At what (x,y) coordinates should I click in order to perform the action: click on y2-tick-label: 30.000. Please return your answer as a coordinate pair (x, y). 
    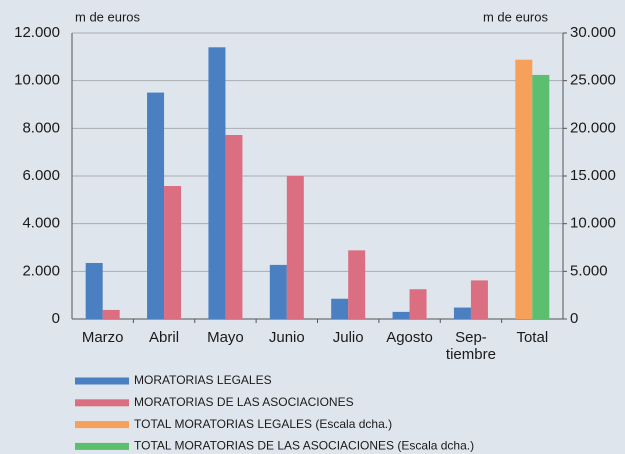
    Looking at the image, I should click on (593, 32).